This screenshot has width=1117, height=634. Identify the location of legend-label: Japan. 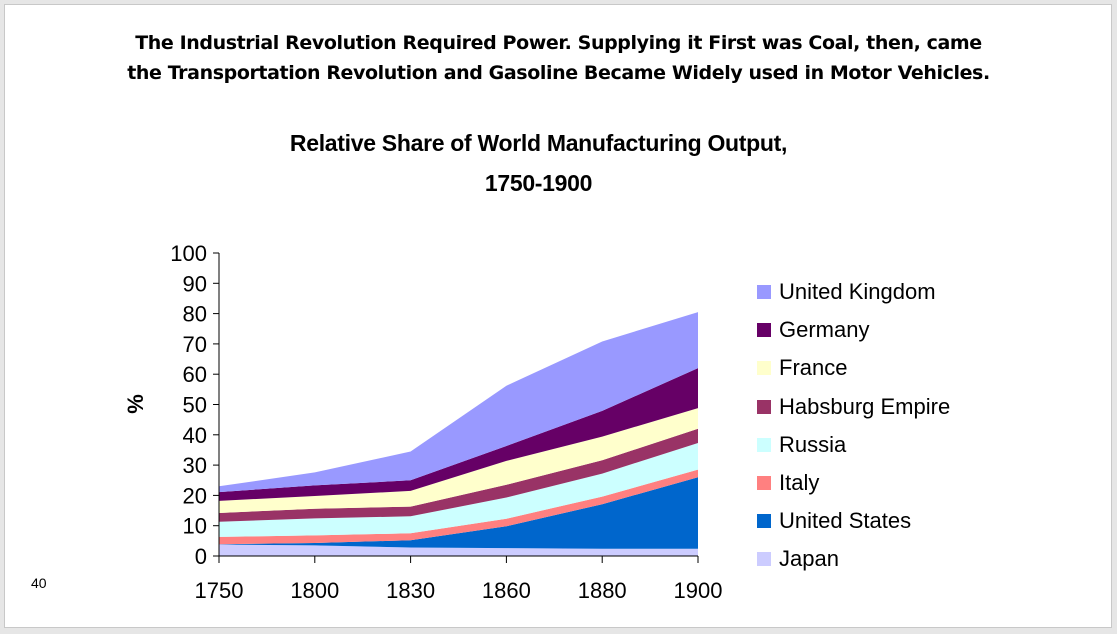
(809, 559).